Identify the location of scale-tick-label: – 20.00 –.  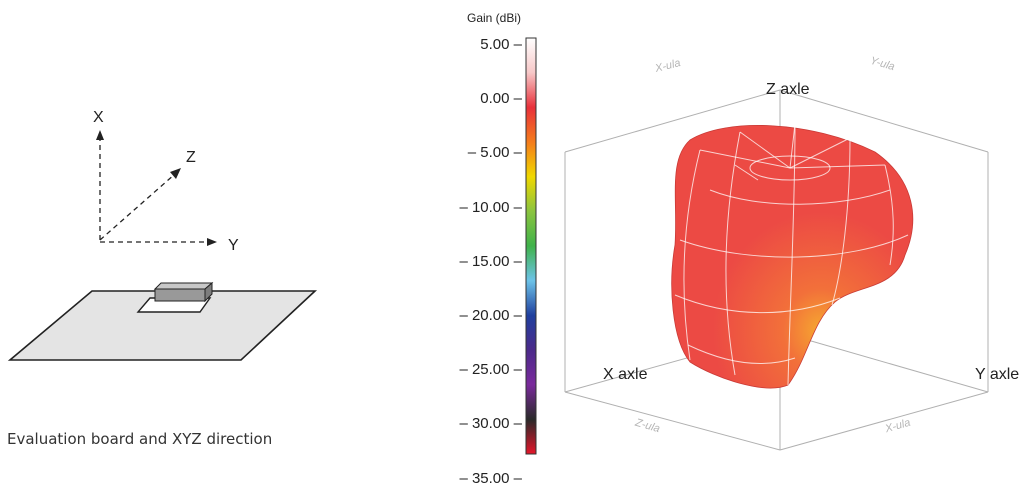
(490, 315).